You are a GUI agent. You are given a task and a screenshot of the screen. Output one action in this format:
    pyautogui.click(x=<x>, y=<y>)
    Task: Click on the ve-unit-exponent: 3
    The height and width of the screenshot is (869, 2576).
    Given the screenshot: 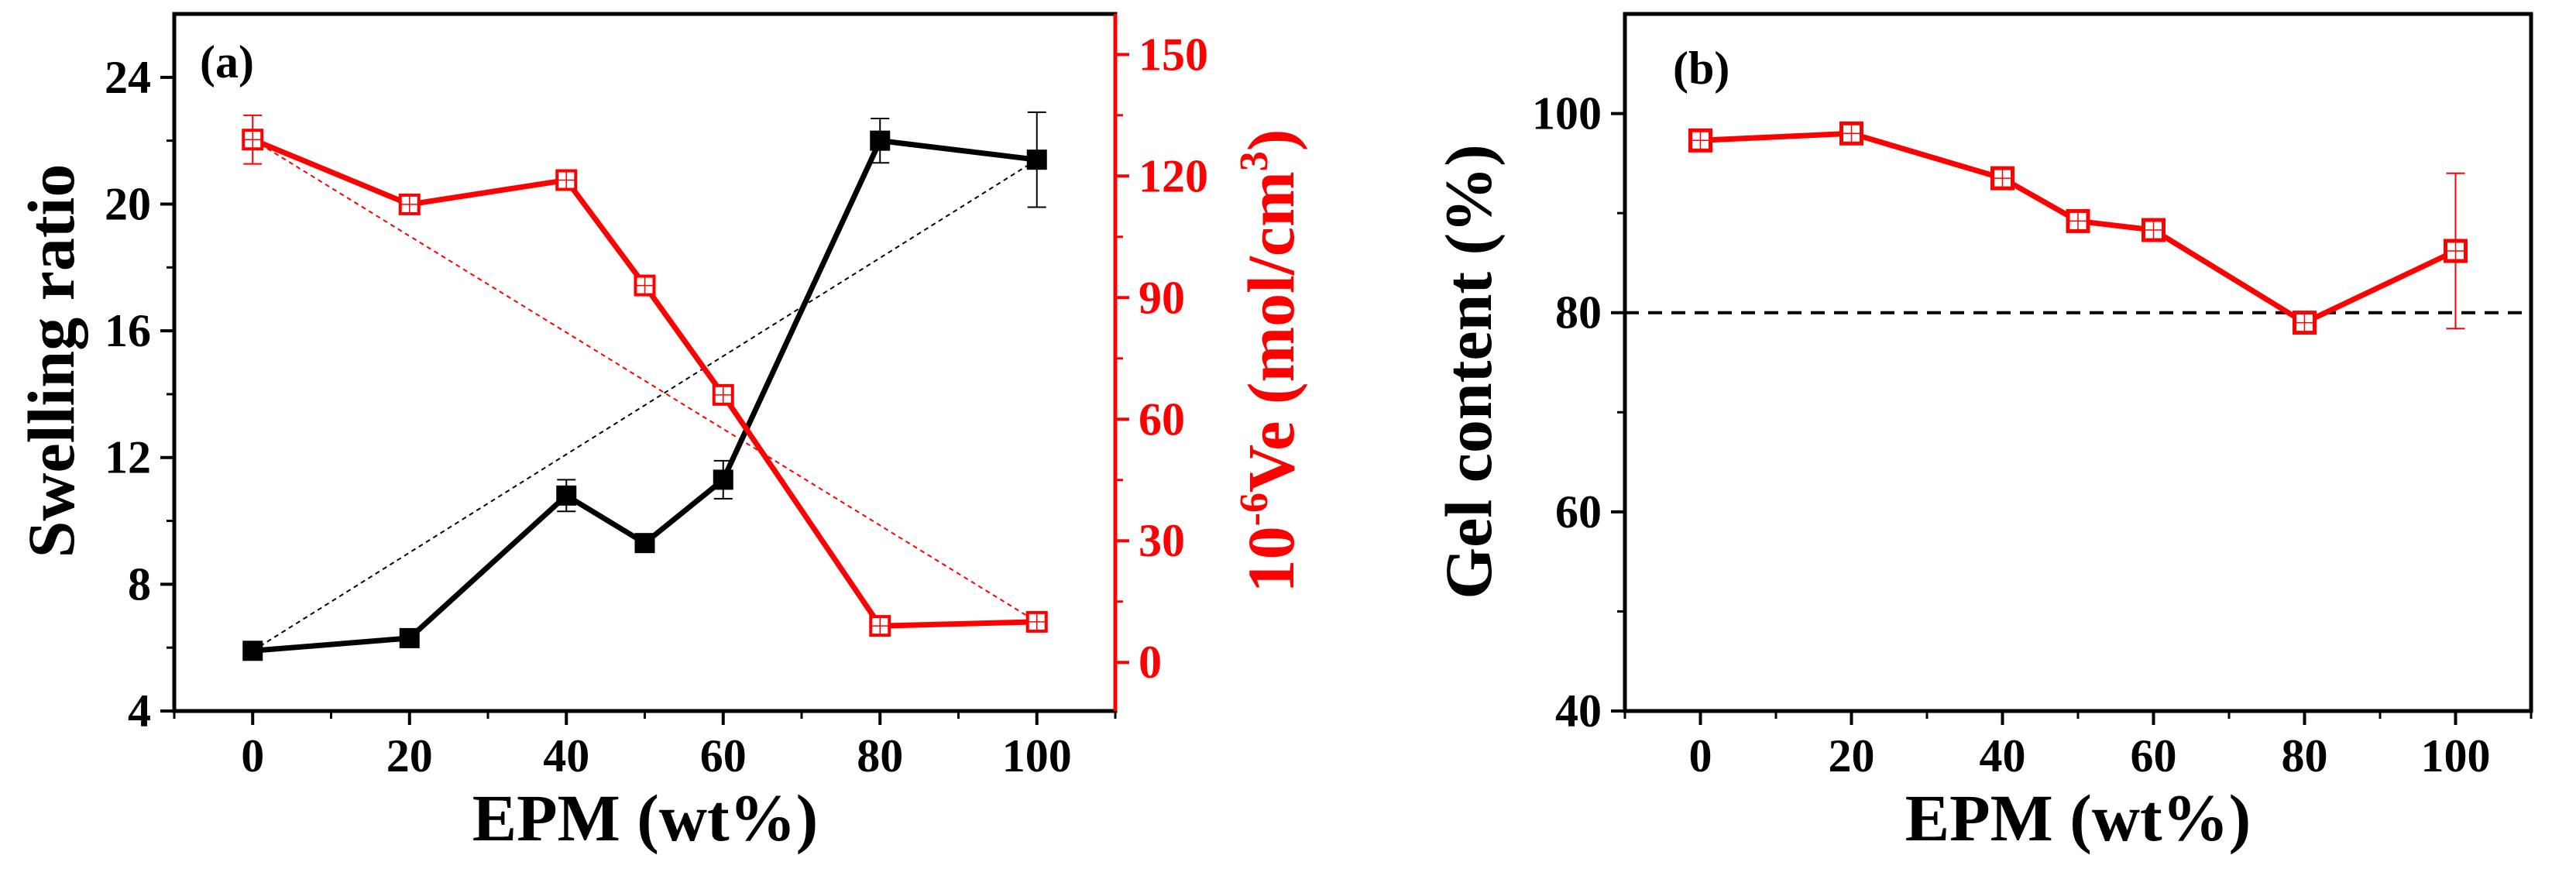 What is the action you would take?
    pyautogui.click(x=1254, y=161)
    